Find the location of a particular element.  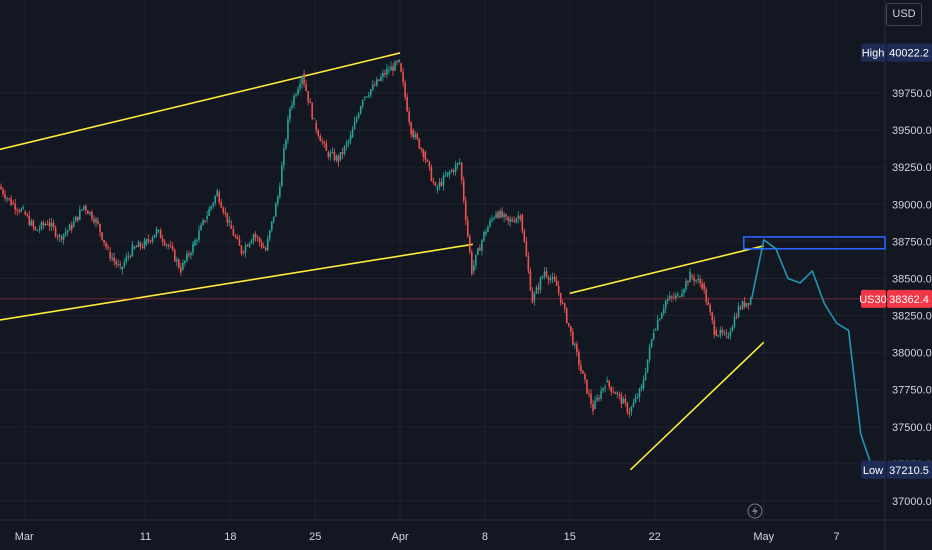

low-badge-value-bg is located at coordinates (909, 469).